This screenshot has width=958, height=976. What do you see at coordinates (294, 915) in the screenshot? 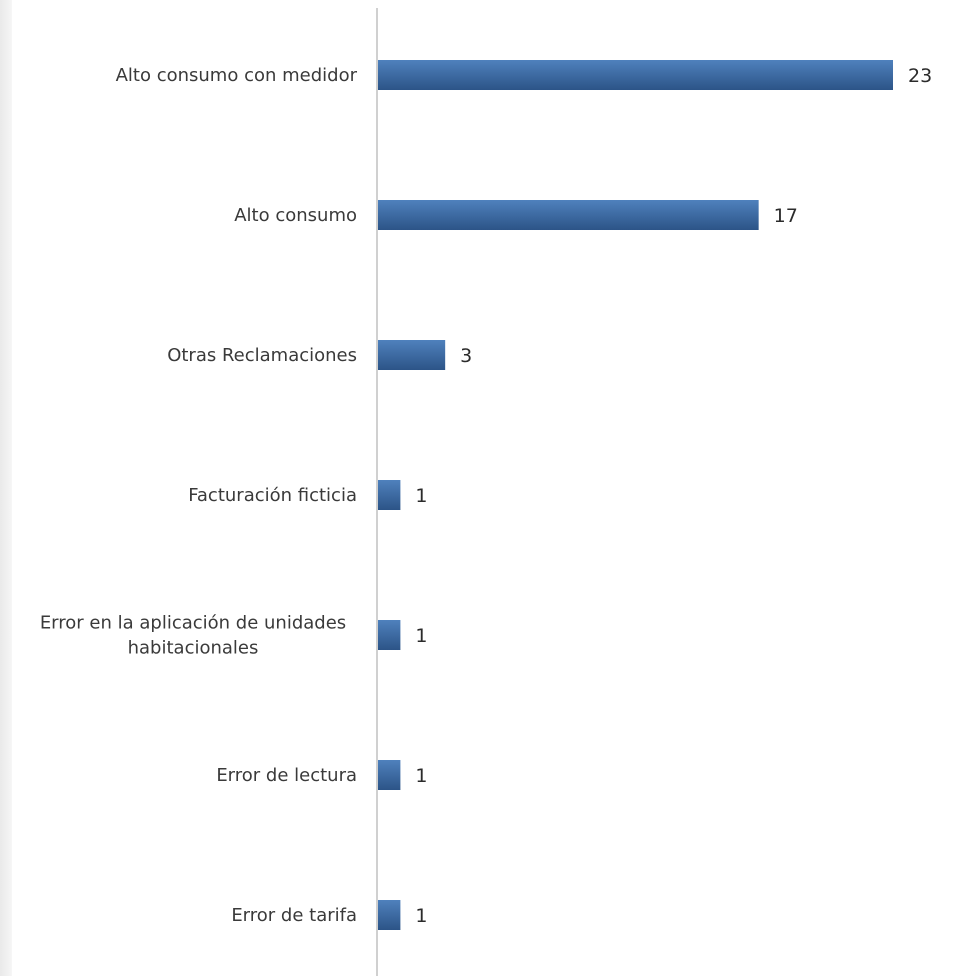
I see `category-tick-label: Error de tarifa` at bounding box center [294, 915].